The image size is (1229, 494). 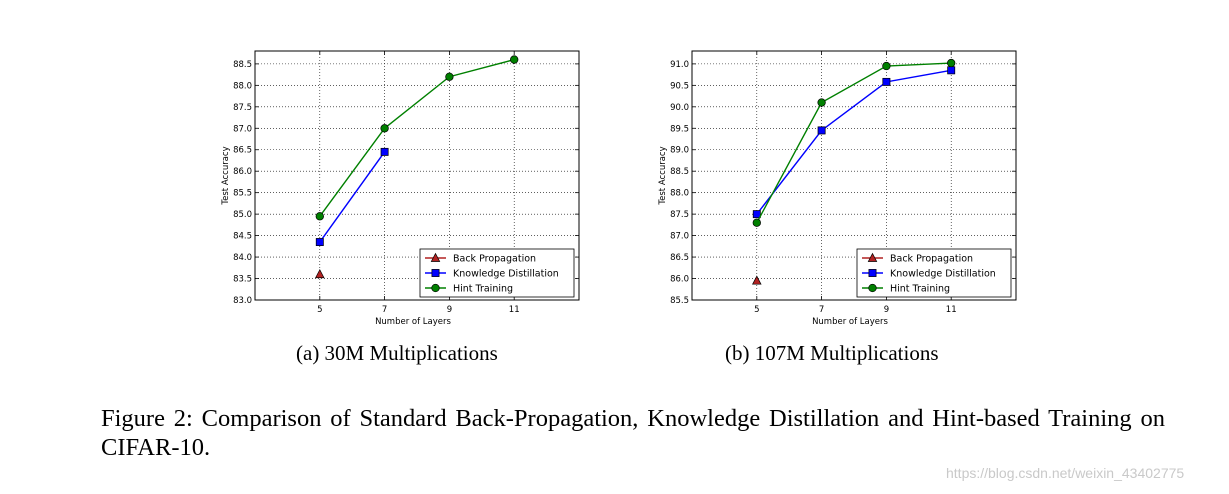 I want to click on watermark-url: https://blog.csdn.net/weixin_43402775, so click(x=1065, y=473).